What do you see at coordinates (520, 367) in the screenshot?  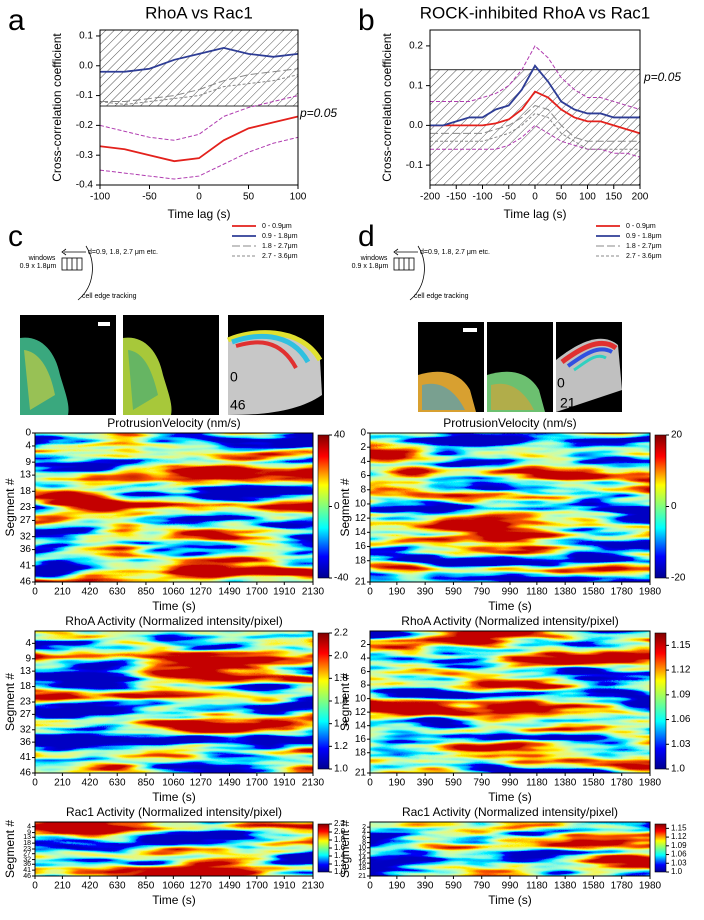 I see `micrograph` at bounding box center [520, 367].